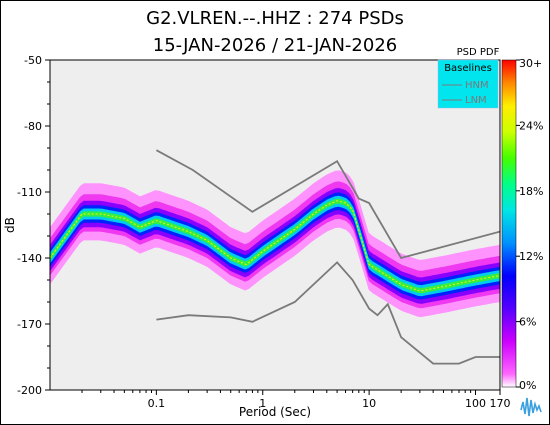  What do you see at coordinates (33, 60) in the screenshot?
I see `y-tick-label: -50` at bounding box center [33, 60].